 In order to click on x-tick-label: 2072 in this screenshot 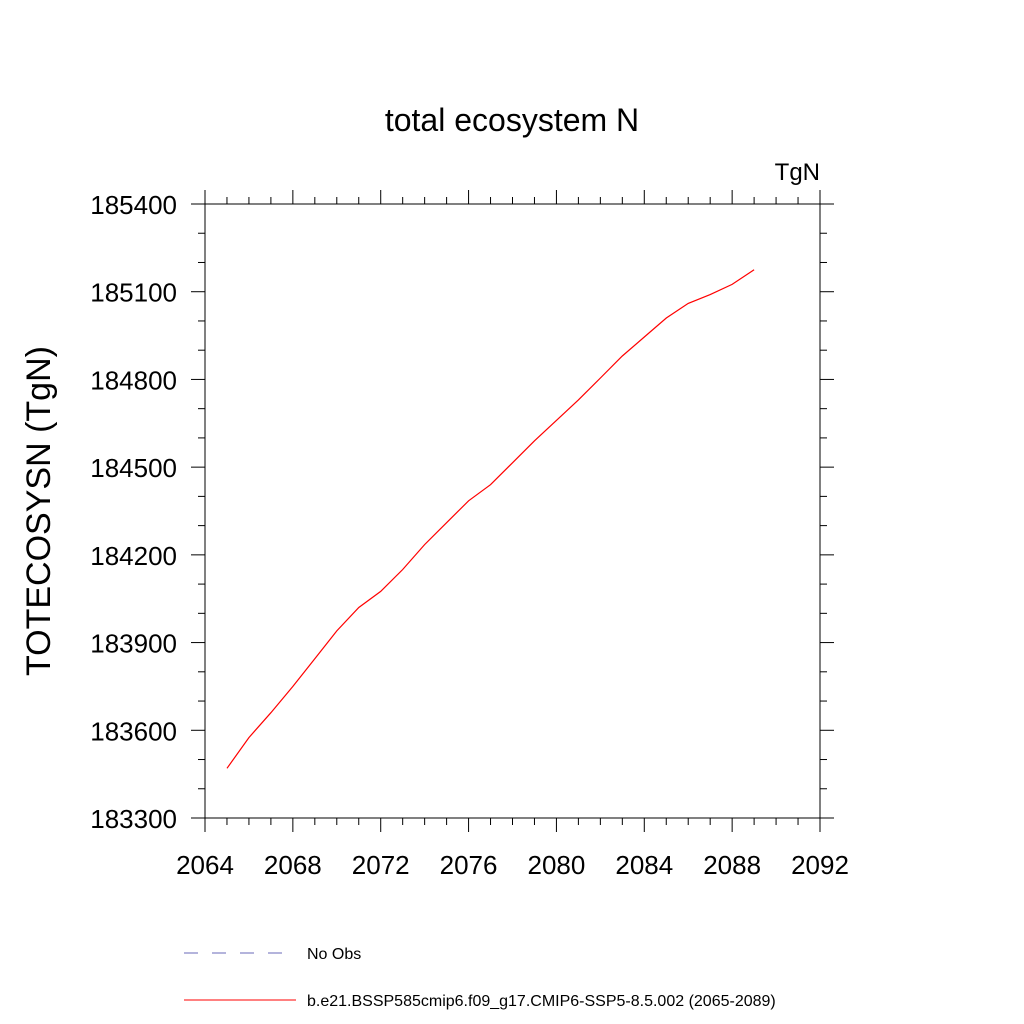, I will do `click(381, 865)`.